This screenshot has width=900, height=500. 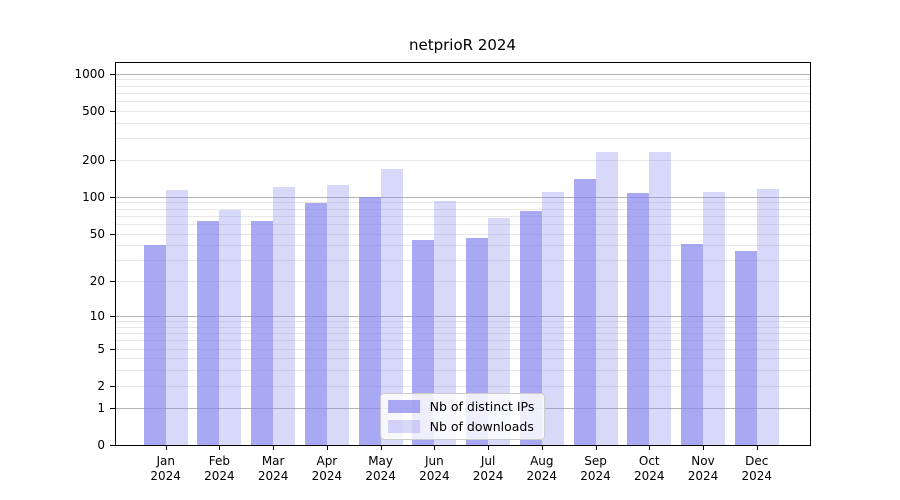 What do you see at coordinates (403, 426) in the screenshot?
I see `legend-swatch-downloads` at bounding box center [403, 426].